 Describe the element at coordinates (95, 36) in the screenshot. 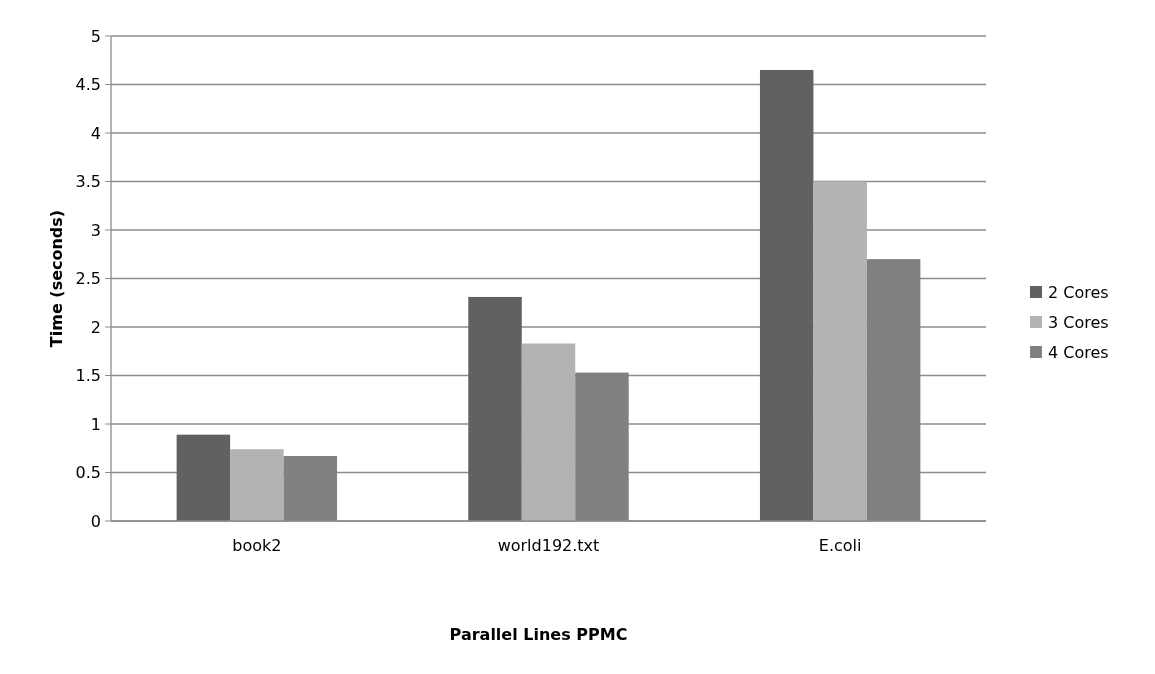

I see `y-tick-label: 5` at that location.